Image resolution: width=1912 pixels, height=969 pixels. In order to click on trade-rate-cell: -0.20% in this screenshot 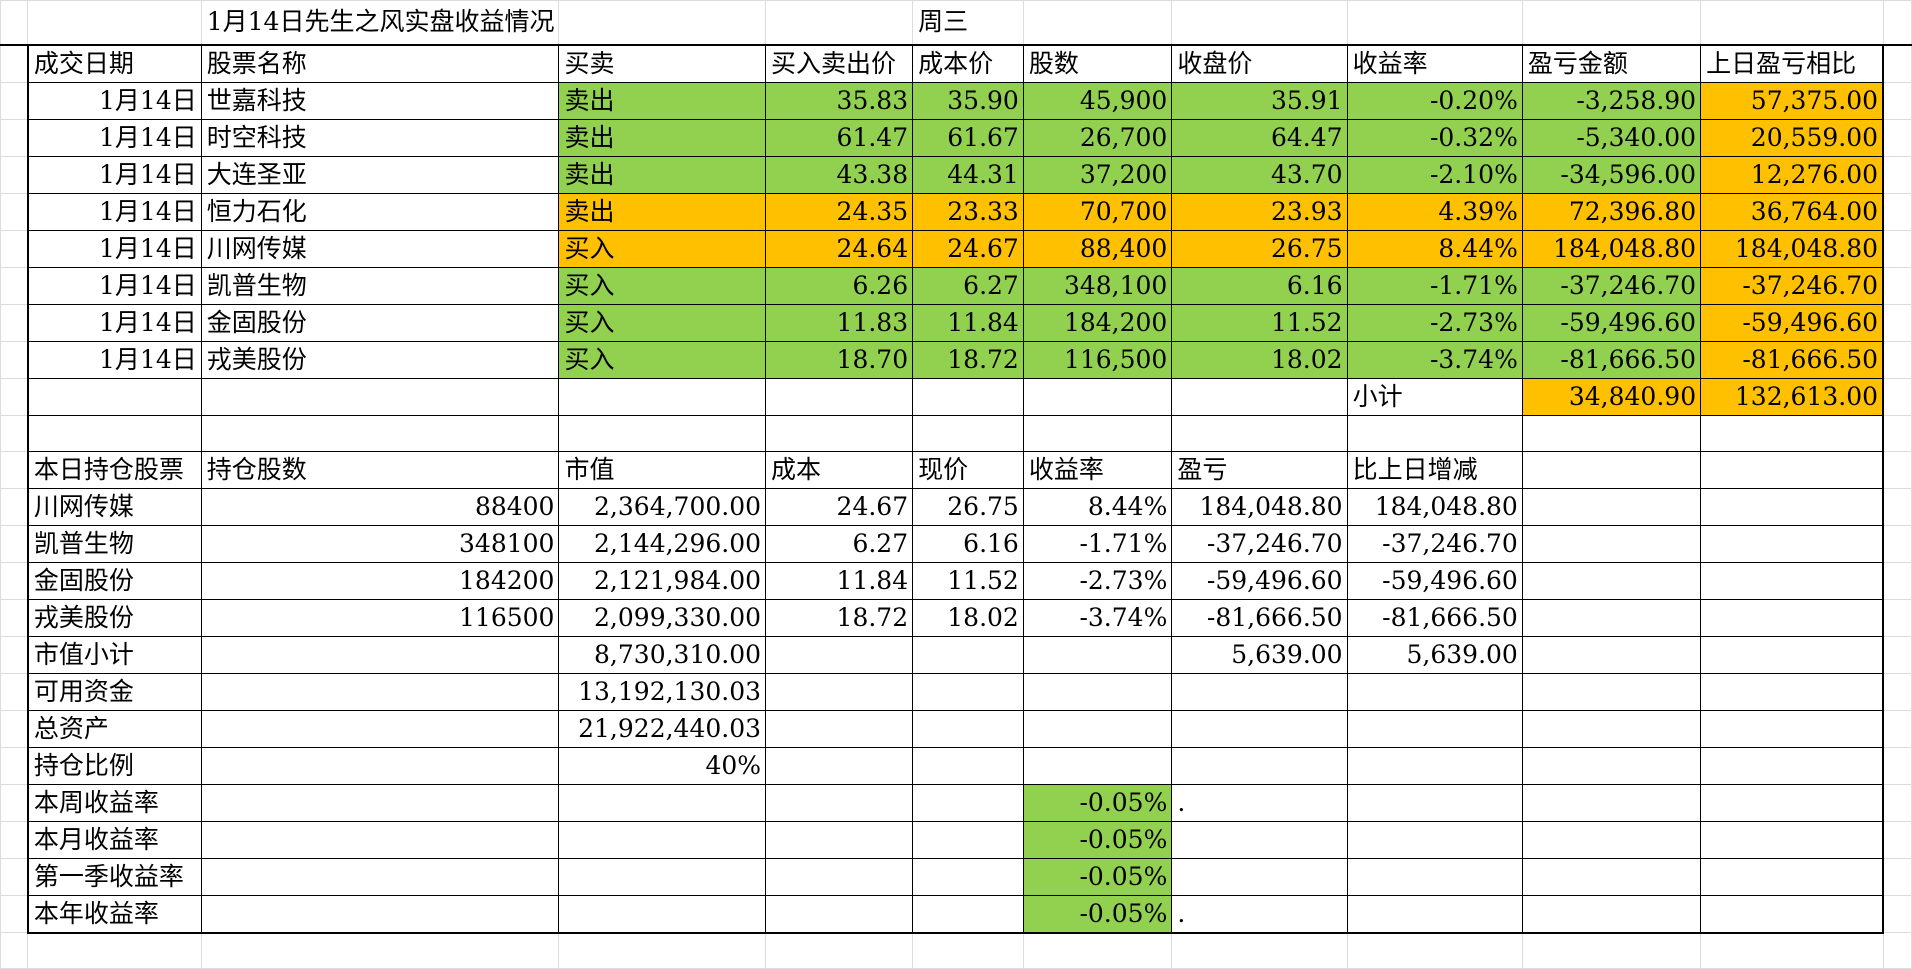, I will do `click(1434, 100)`.